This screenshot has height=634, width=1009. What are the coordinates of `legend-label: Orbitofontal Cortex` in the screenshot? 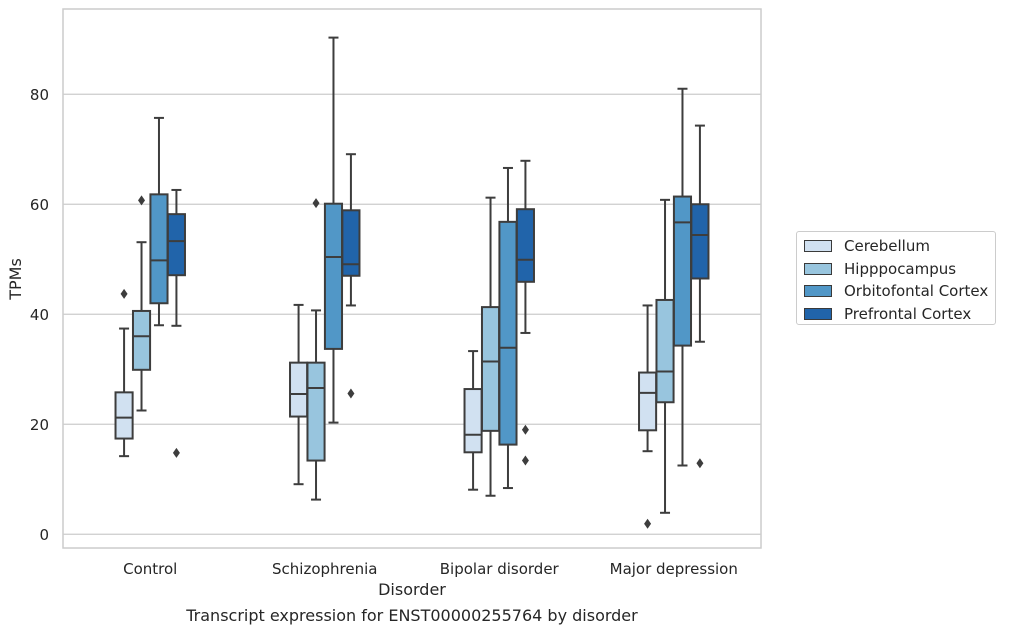 It's located at (916, 291).